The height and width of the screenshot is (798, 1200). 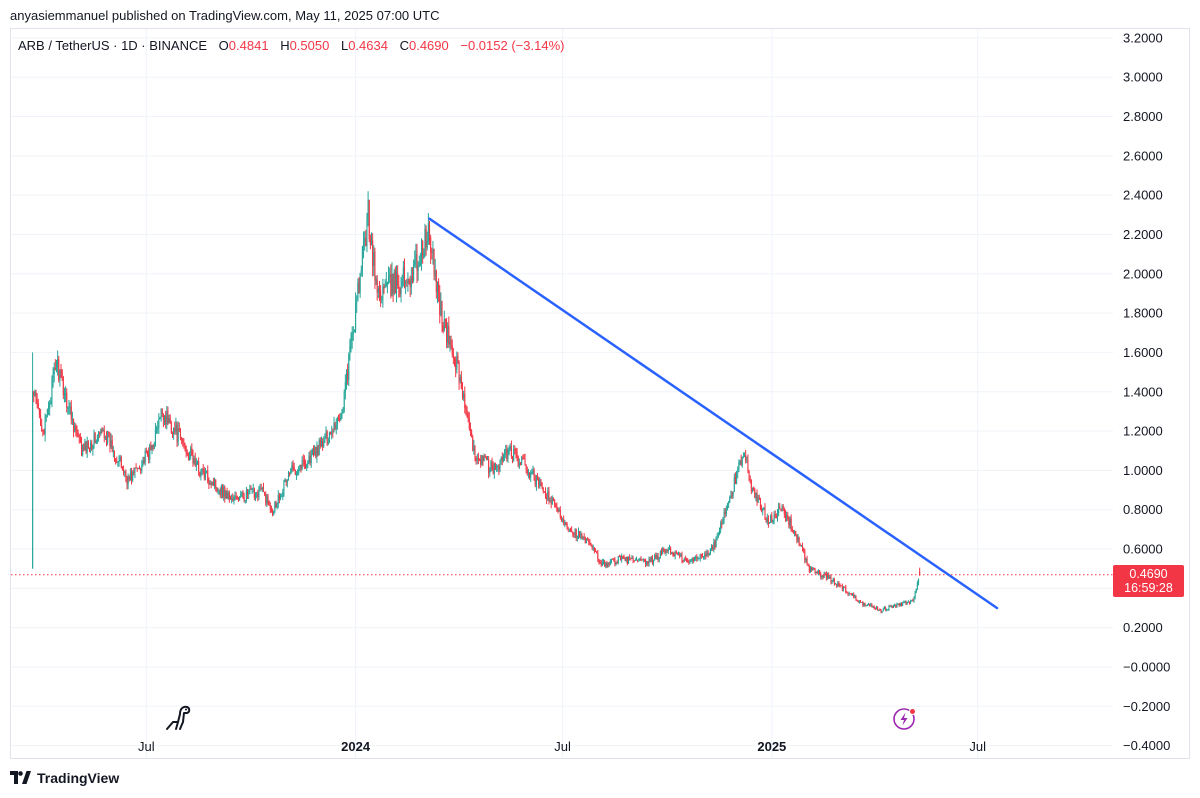 What do you see at coordinates (113, 45) in the screenshot?
I see `symbol-label: ARB / TetherUS · 1D · BINANCE` at bounding box center [113, 45].